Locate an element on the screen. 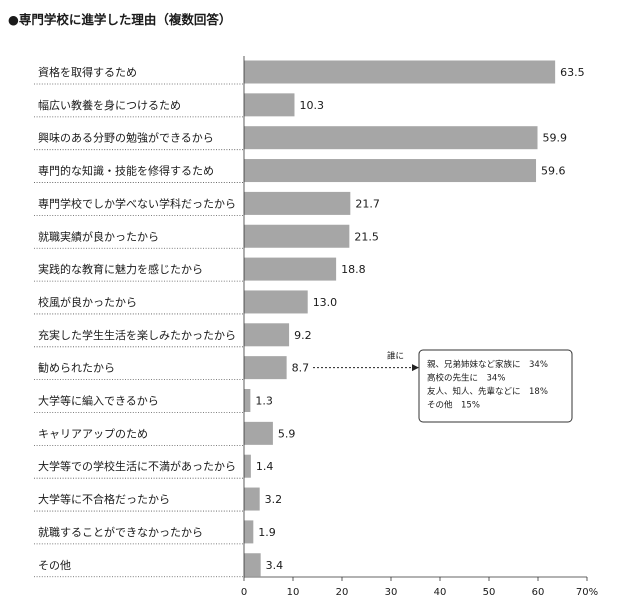 The width and height of the screenshot is (617, 610). value-label: 59.9 is located at coordinates (555, 138).